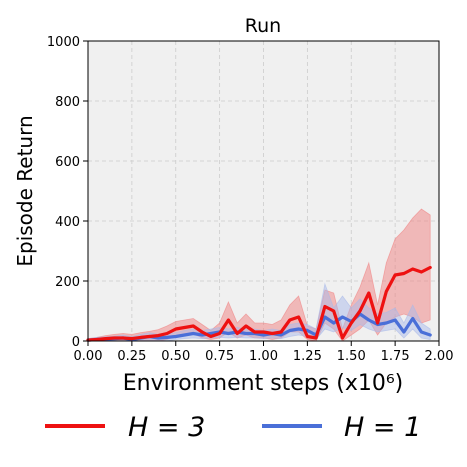 This screenshot has width=467, height=467. I want to click on x-tick-label-6: 1.50, so click(351, 356).